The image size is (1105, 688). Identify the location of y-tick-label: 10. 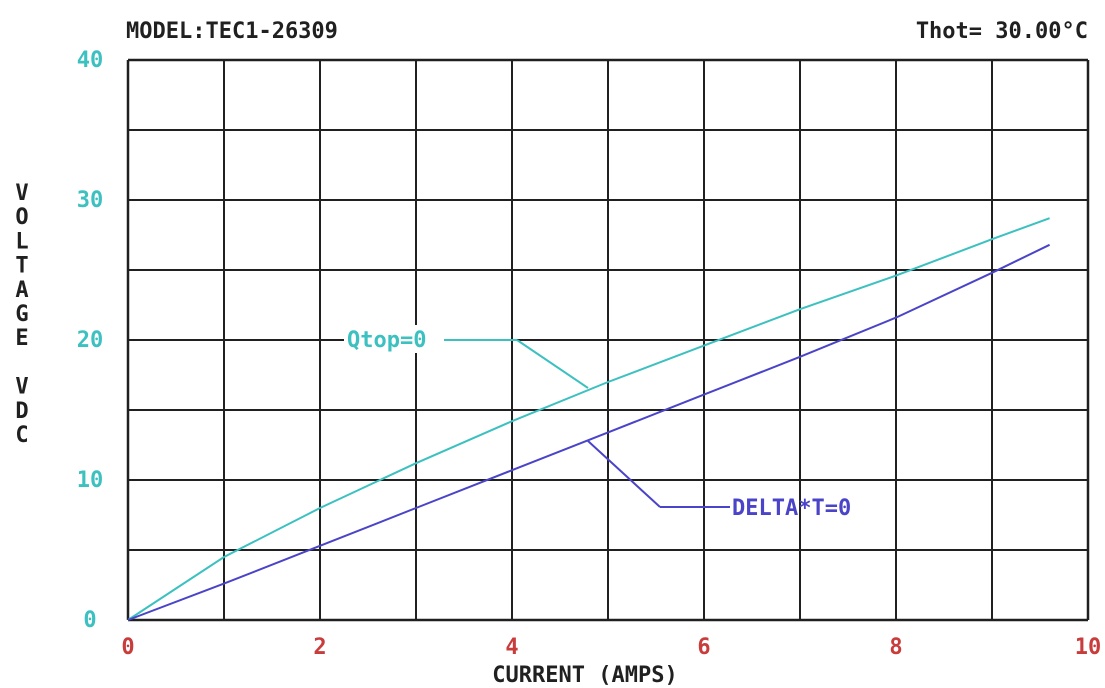
(90, 480).